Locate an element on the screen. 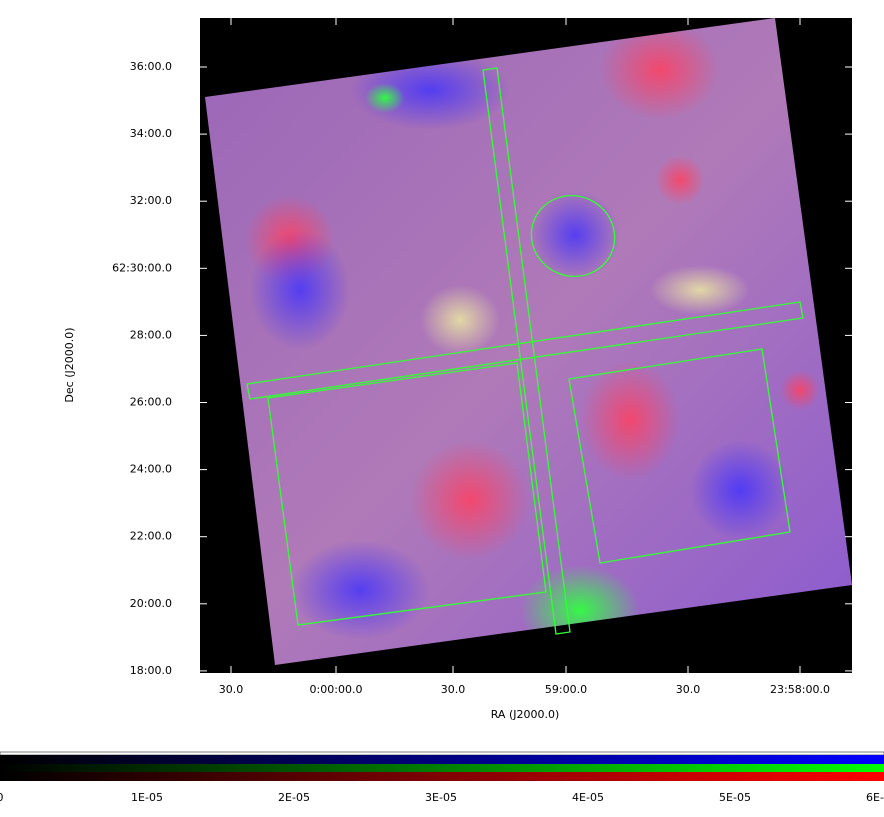 The image size is (884, 817). region-ellipse is located at coordinates (573, 236).